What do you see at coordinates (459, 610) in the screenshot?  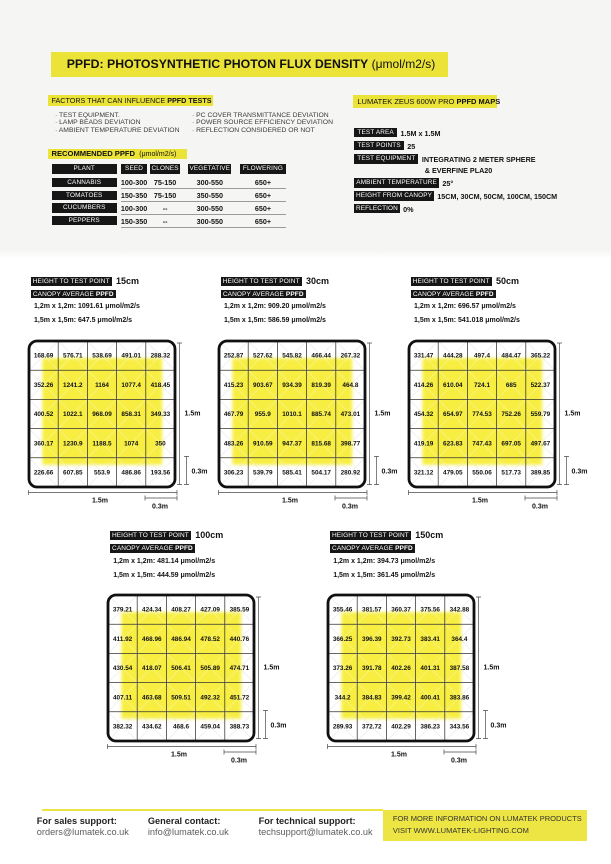 I see `svg-text: 342.88` at bounding box center [459, 610].